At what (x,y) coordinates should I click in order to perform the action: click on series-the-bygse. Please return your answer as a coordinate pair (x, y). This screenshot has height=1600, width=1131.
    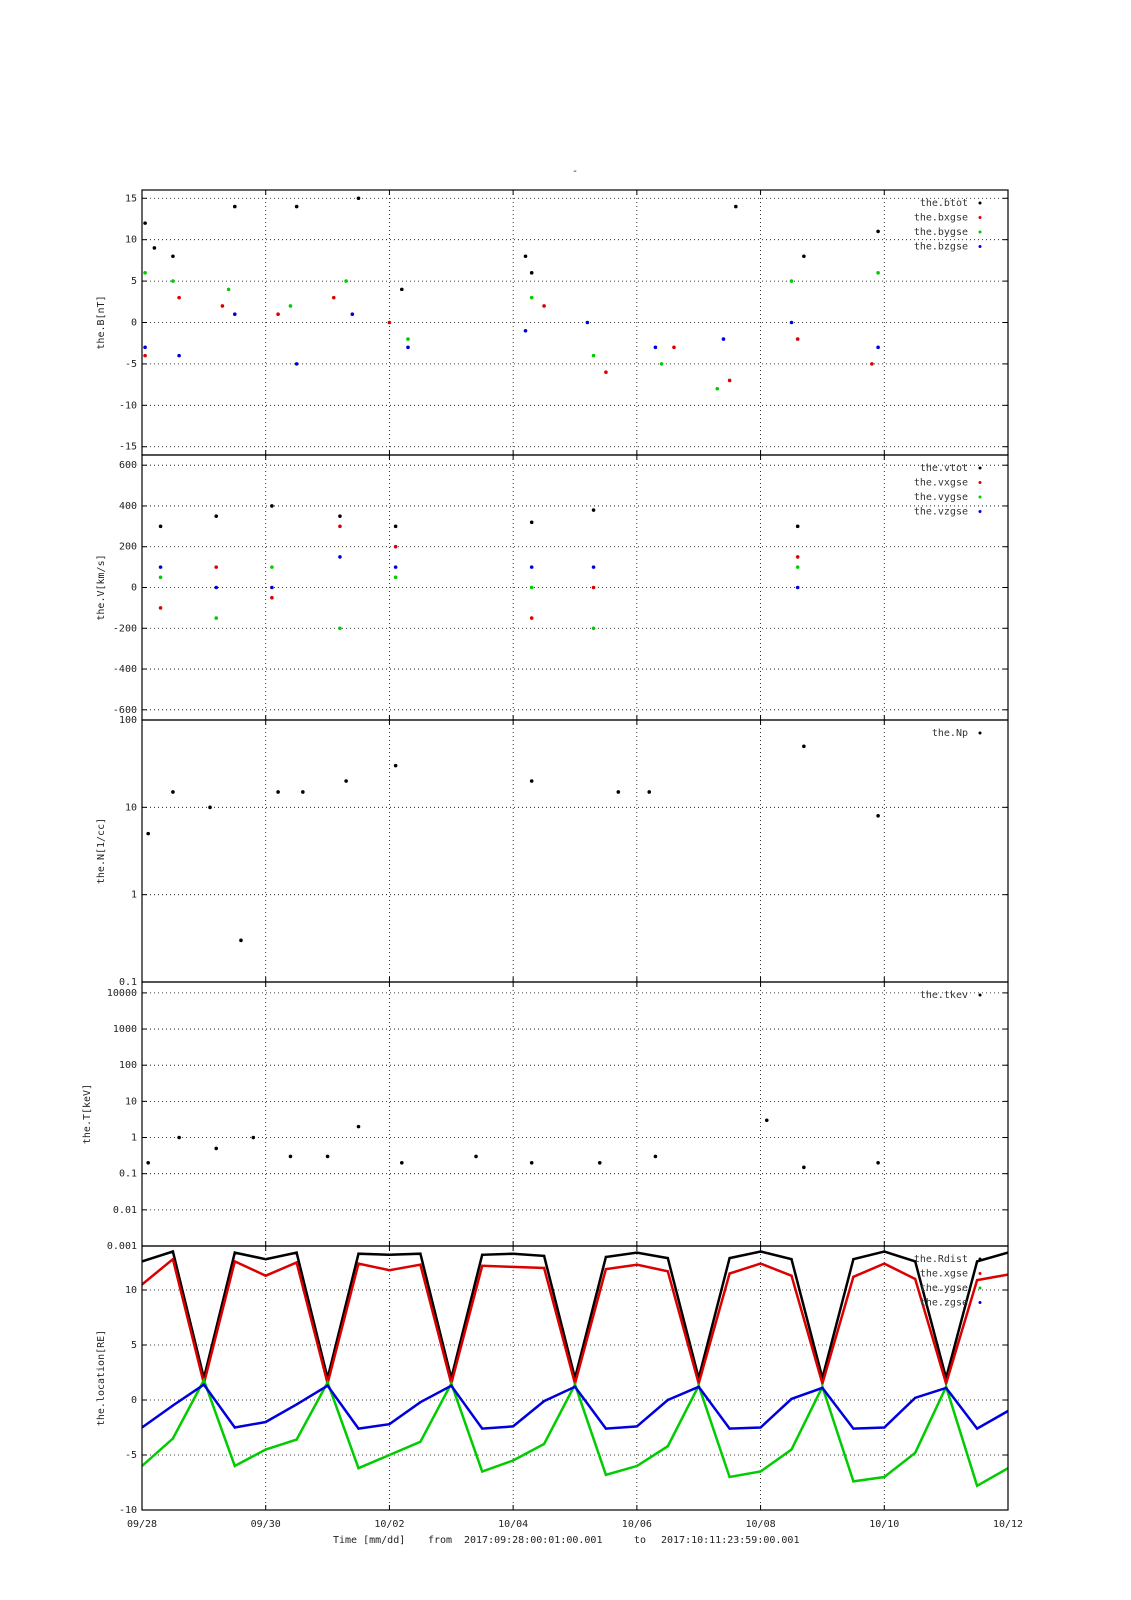
    Looking at the image, I should click on (511, 331).